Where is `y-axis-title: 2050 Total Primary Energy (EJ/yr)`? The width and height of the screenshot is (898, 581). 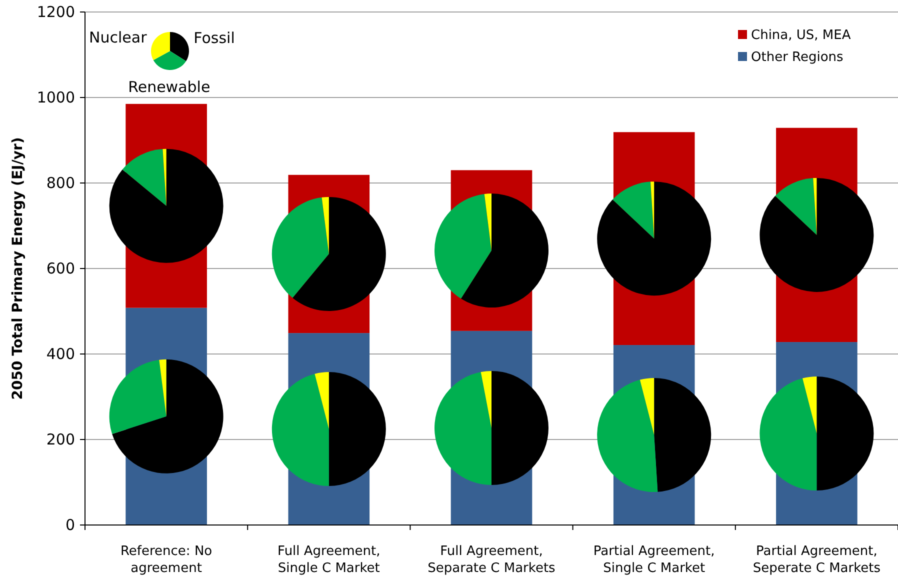
y-axis-title: 2050 Total Primary Energy (EJ/yr) is located at coordinates (18, 268).